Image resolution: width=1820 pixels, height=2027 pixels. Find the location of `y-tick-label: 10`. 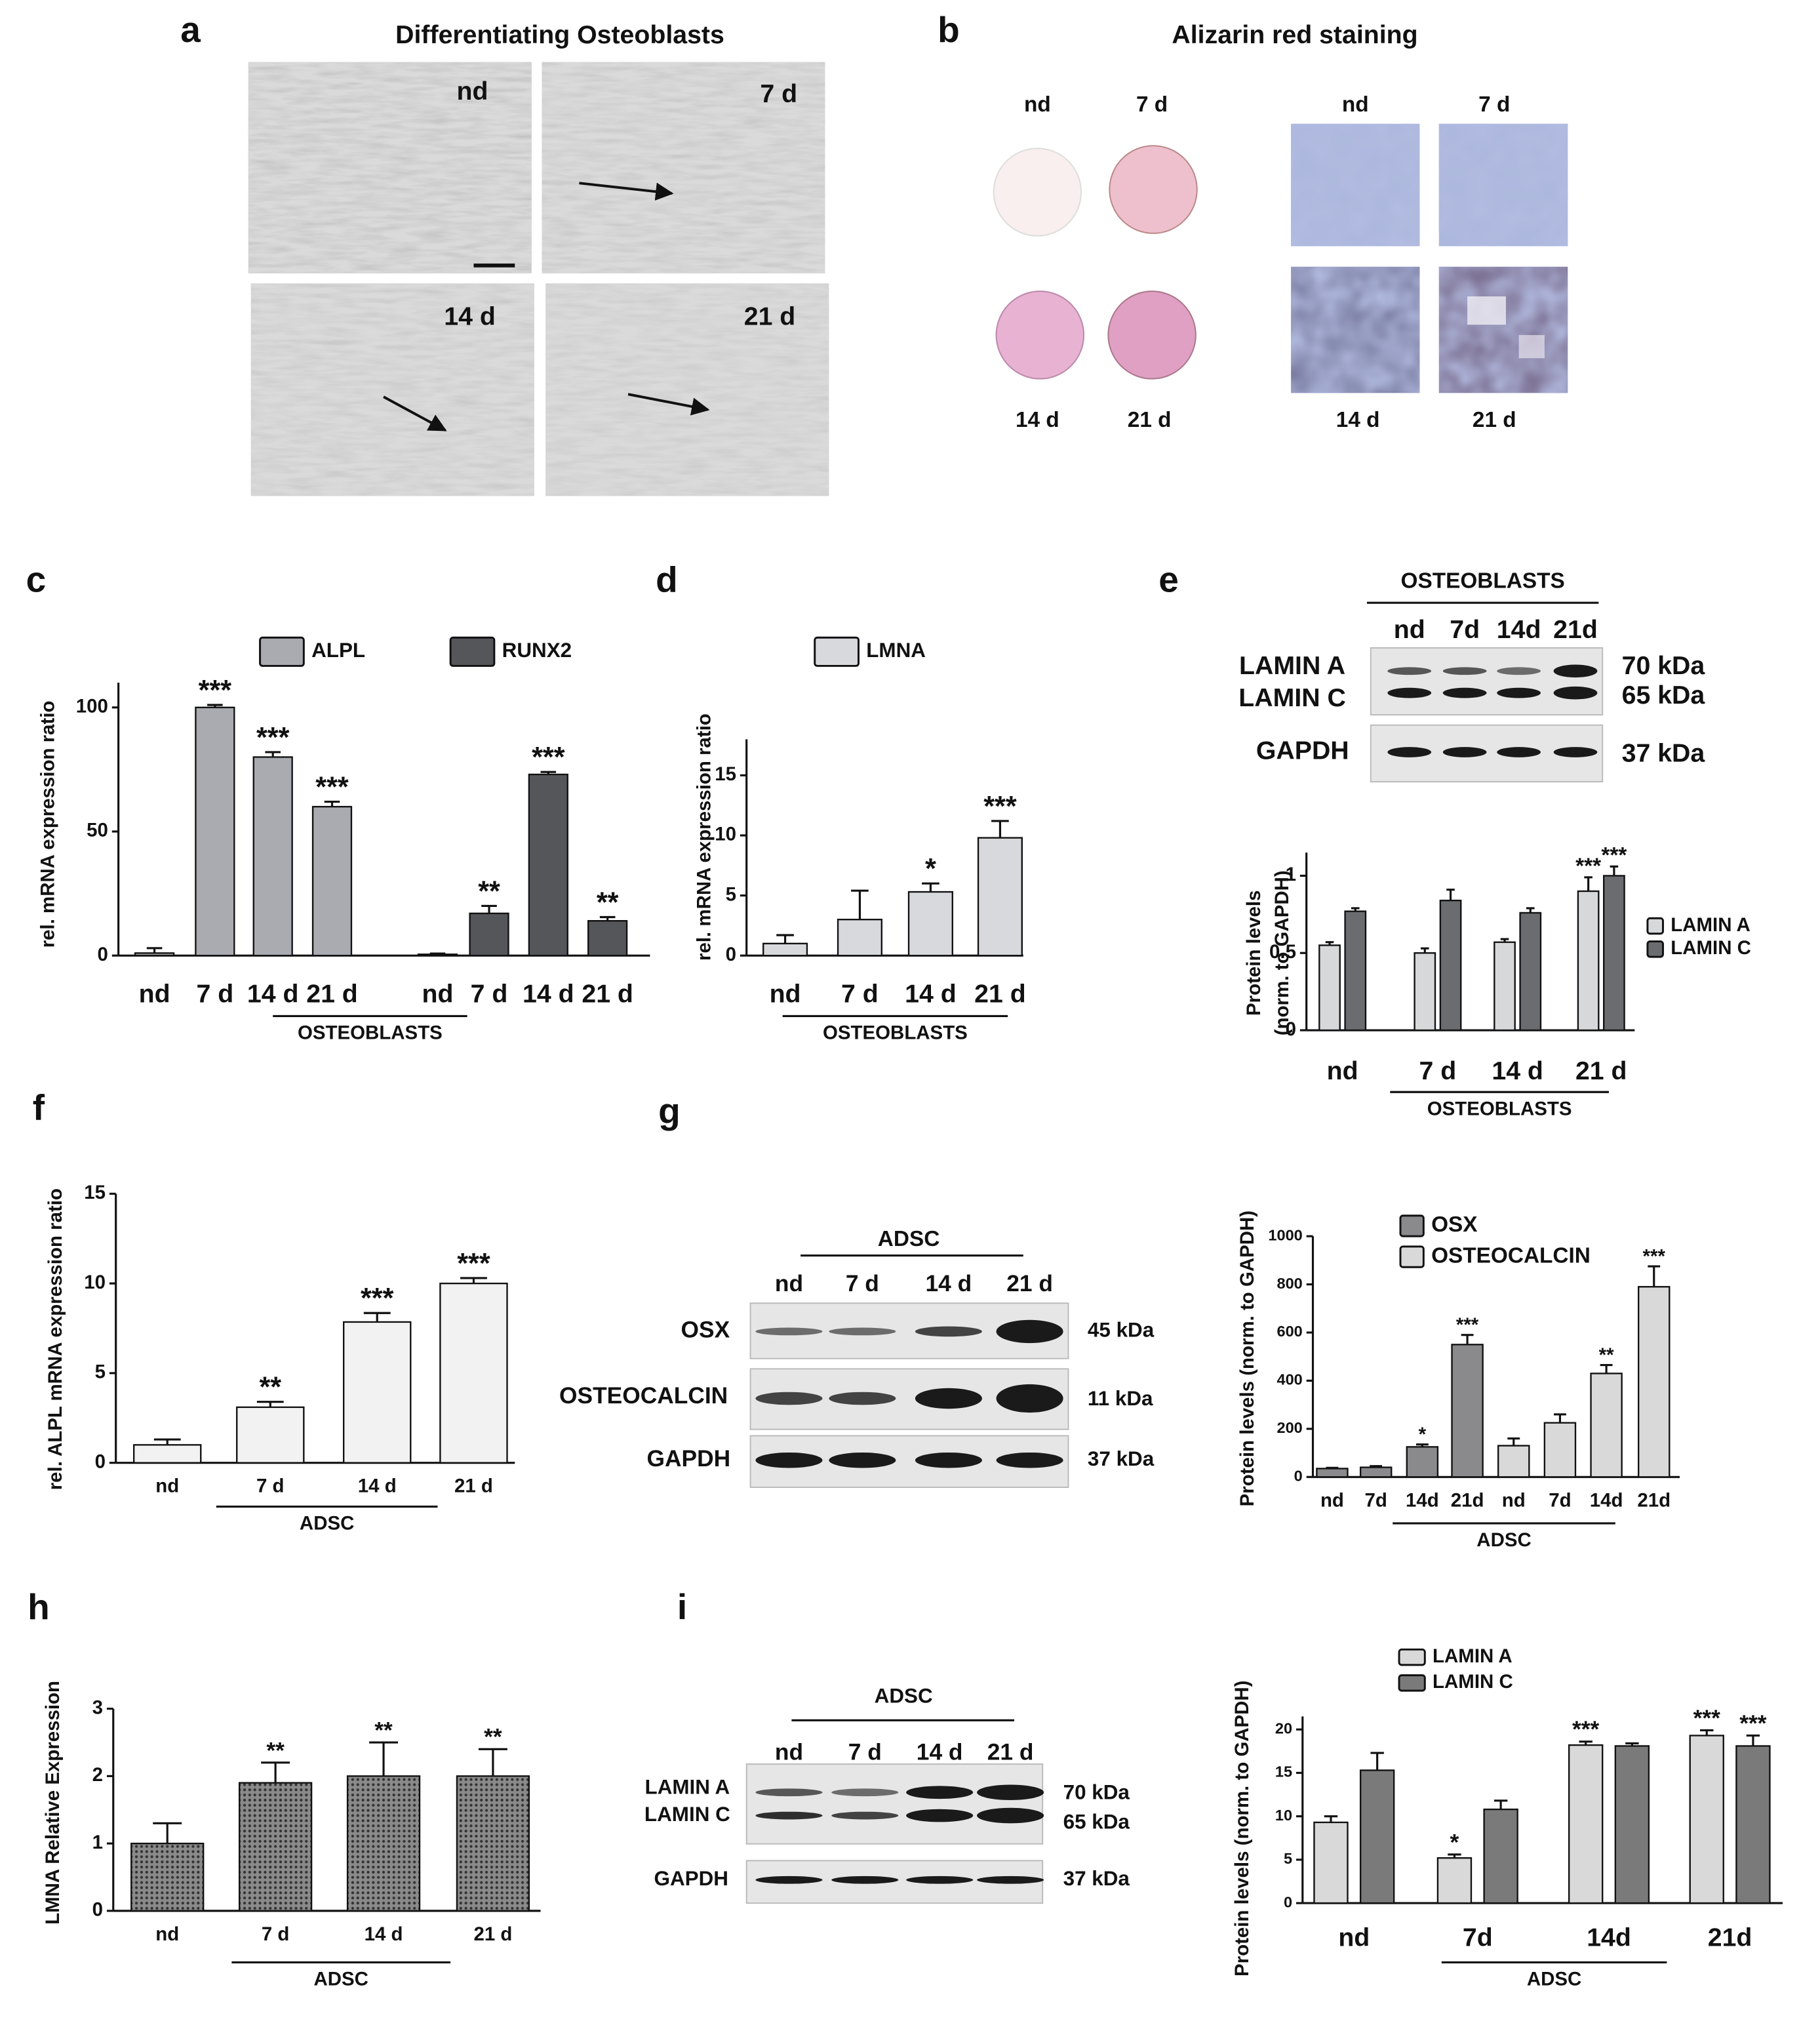

y-tick-label: 10 is located at coordinates (1283, 1816).